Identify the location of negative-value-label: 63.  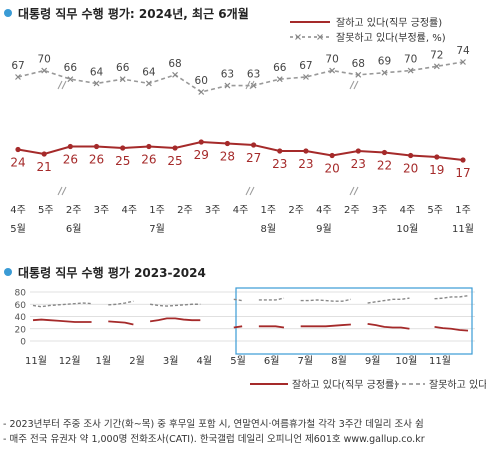
(227, 75).